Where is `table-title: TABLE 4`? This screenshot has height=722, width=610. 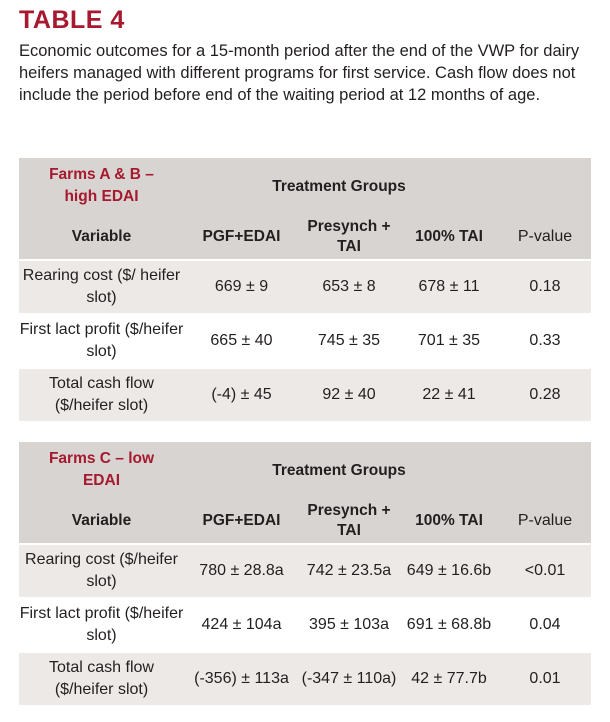 table-title: TABLE 4 is located at coordinates (72, 20).